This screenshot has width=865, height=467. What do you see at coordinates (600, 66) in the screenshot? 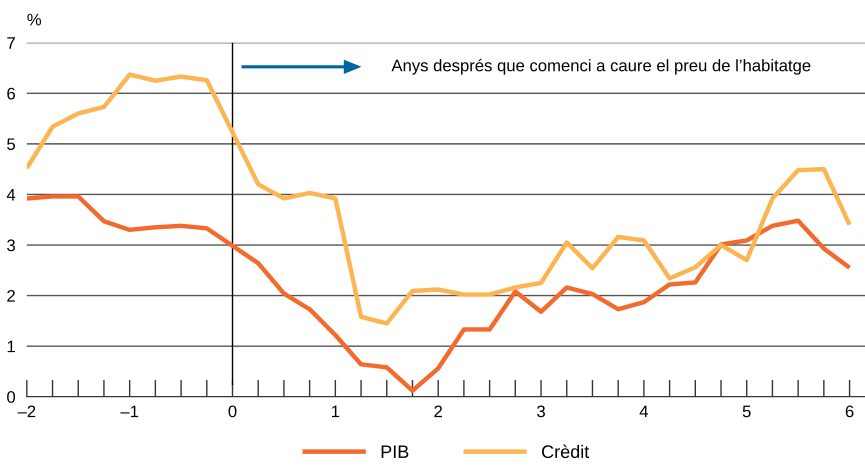
I see `annotation: Anys després que comenci a caure el preu de l’habitatge` at bounding box center [600, 66].